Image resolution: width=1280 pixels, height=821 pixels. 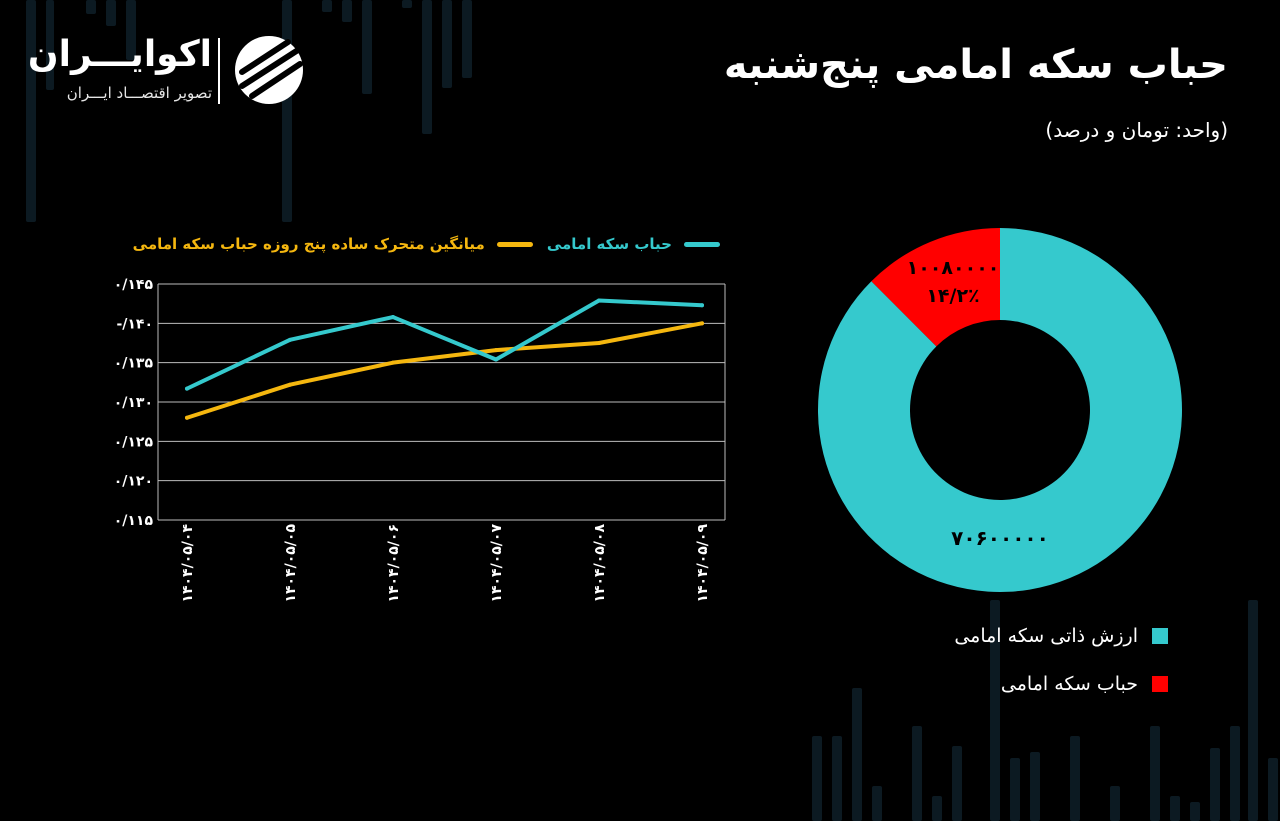 I want to click on x-tick-label: ۱۴۰۴/۰۵/۰۸, so click(x=600, y=563).